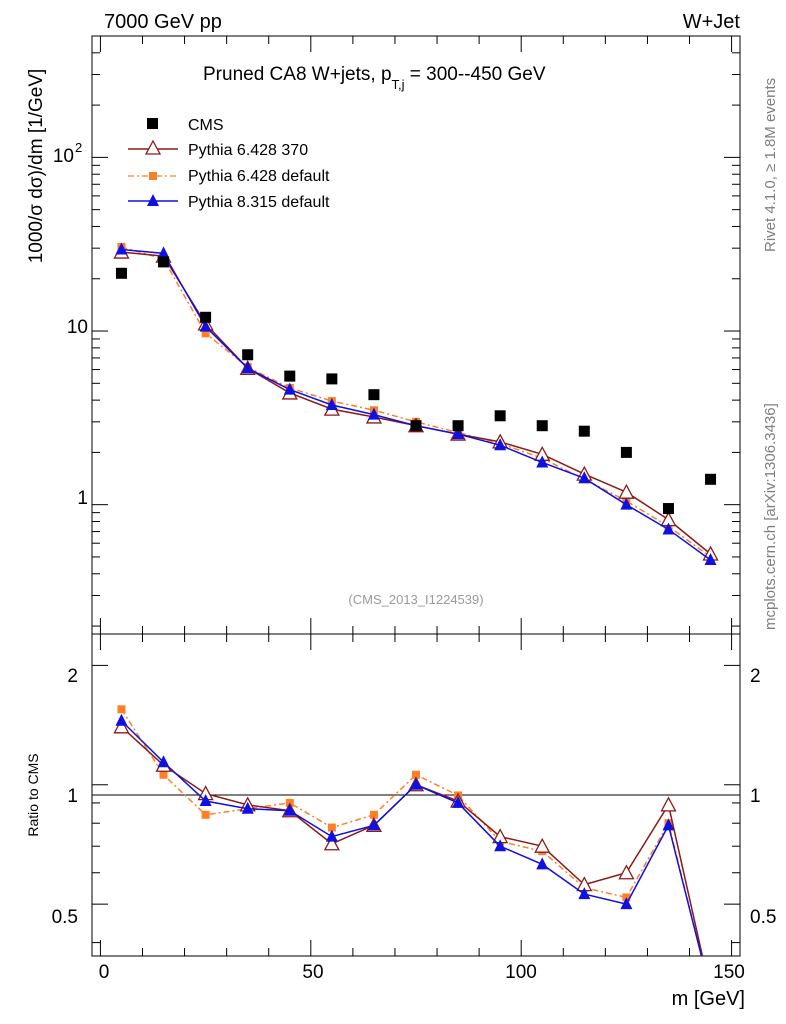  I want to click on p6-370-point, so click(626, 491).